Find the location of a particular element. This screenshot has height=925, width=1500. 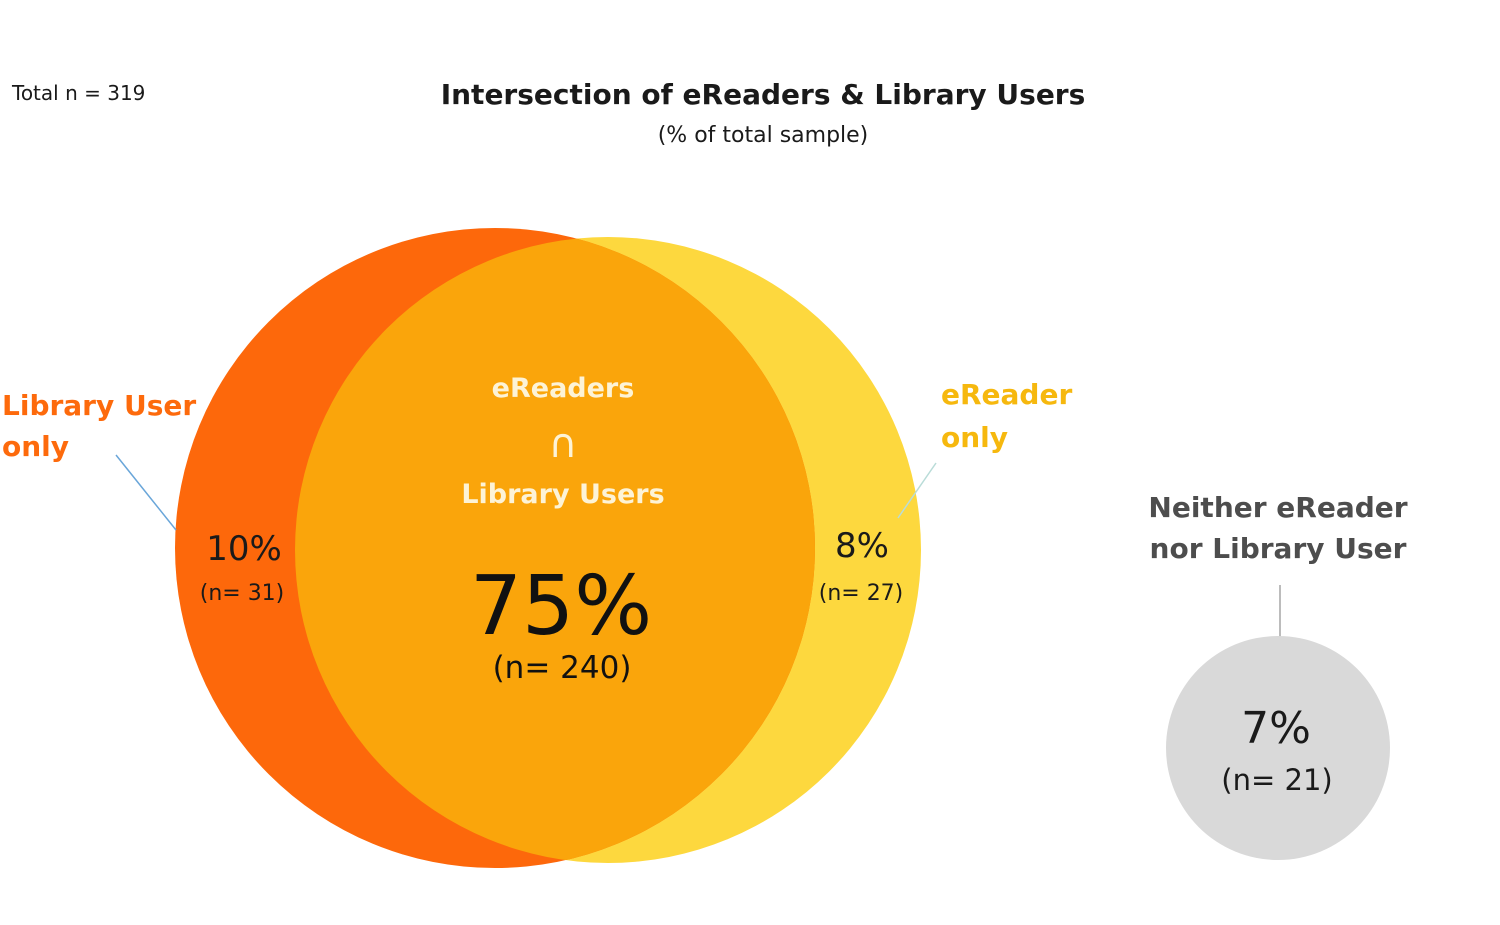

ereader-only-percent: 8% is located at coordinates (862, 546).